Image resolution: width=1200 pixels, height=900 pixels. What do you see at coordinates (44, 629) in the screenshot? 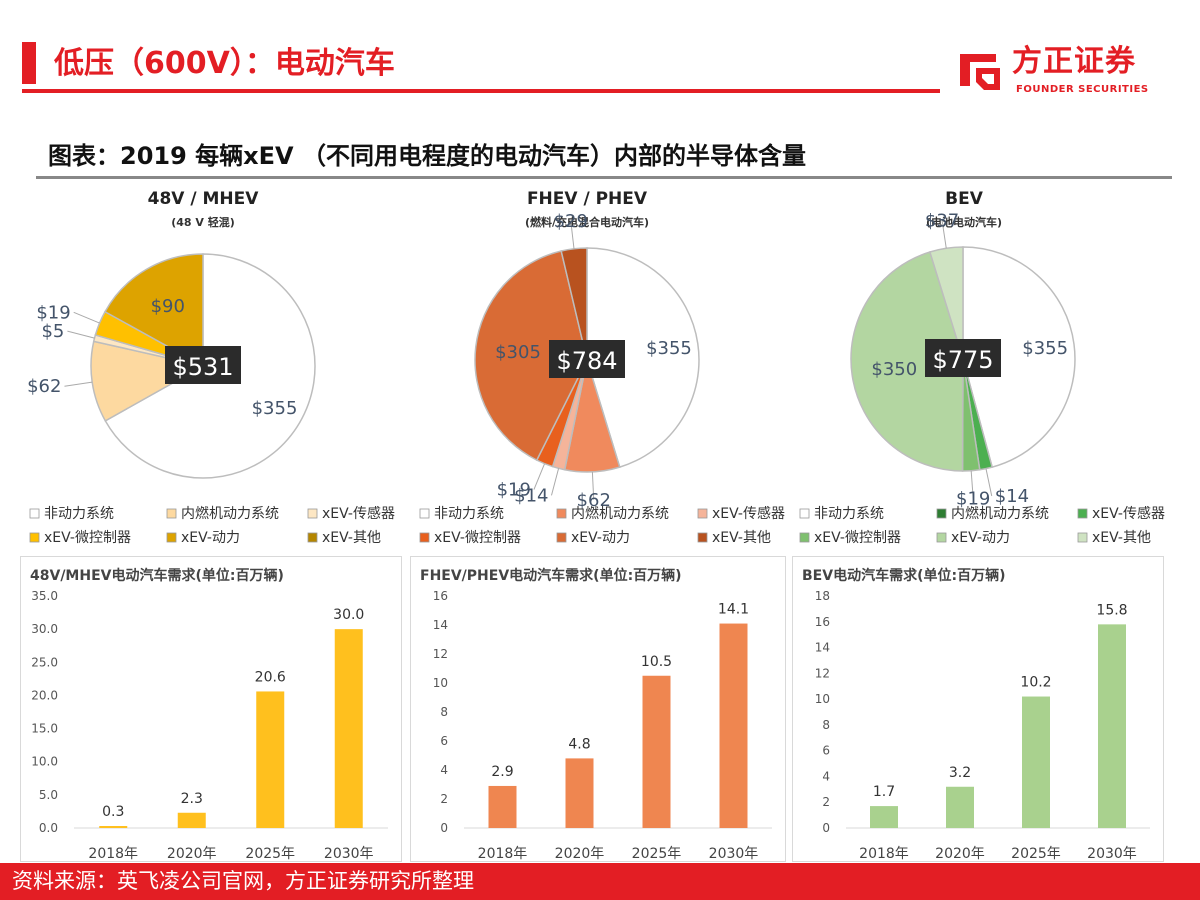
I see `y-tick-label: 30.0` at bounding box center [44, 629].